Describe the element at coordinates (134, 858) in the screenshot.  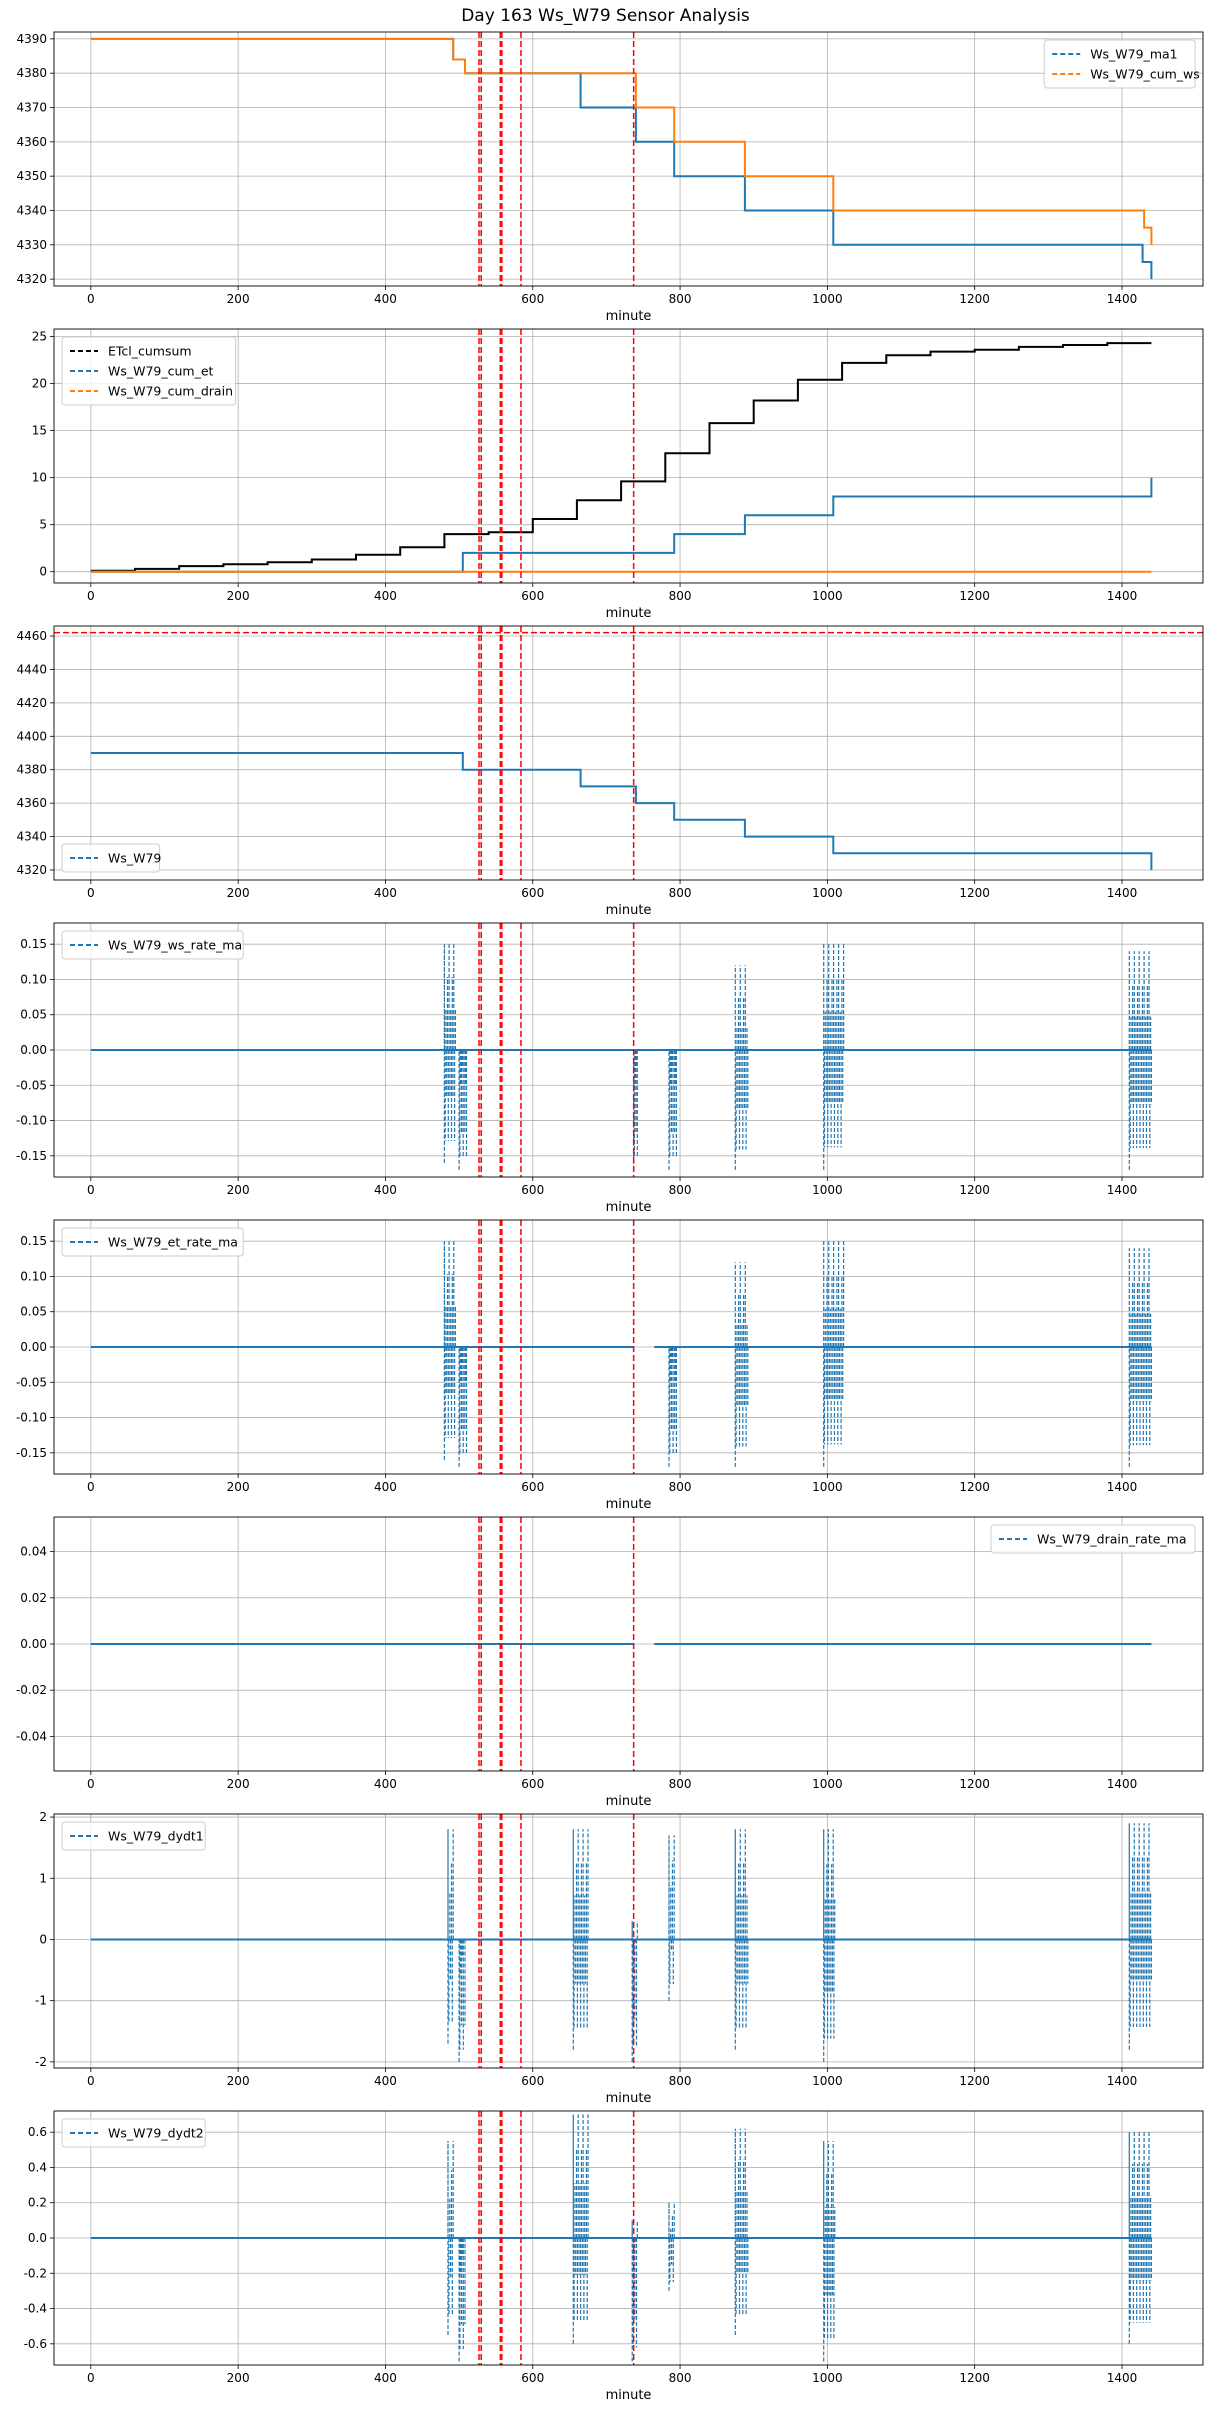
I see `legend-label: Ws_W79` at that location.